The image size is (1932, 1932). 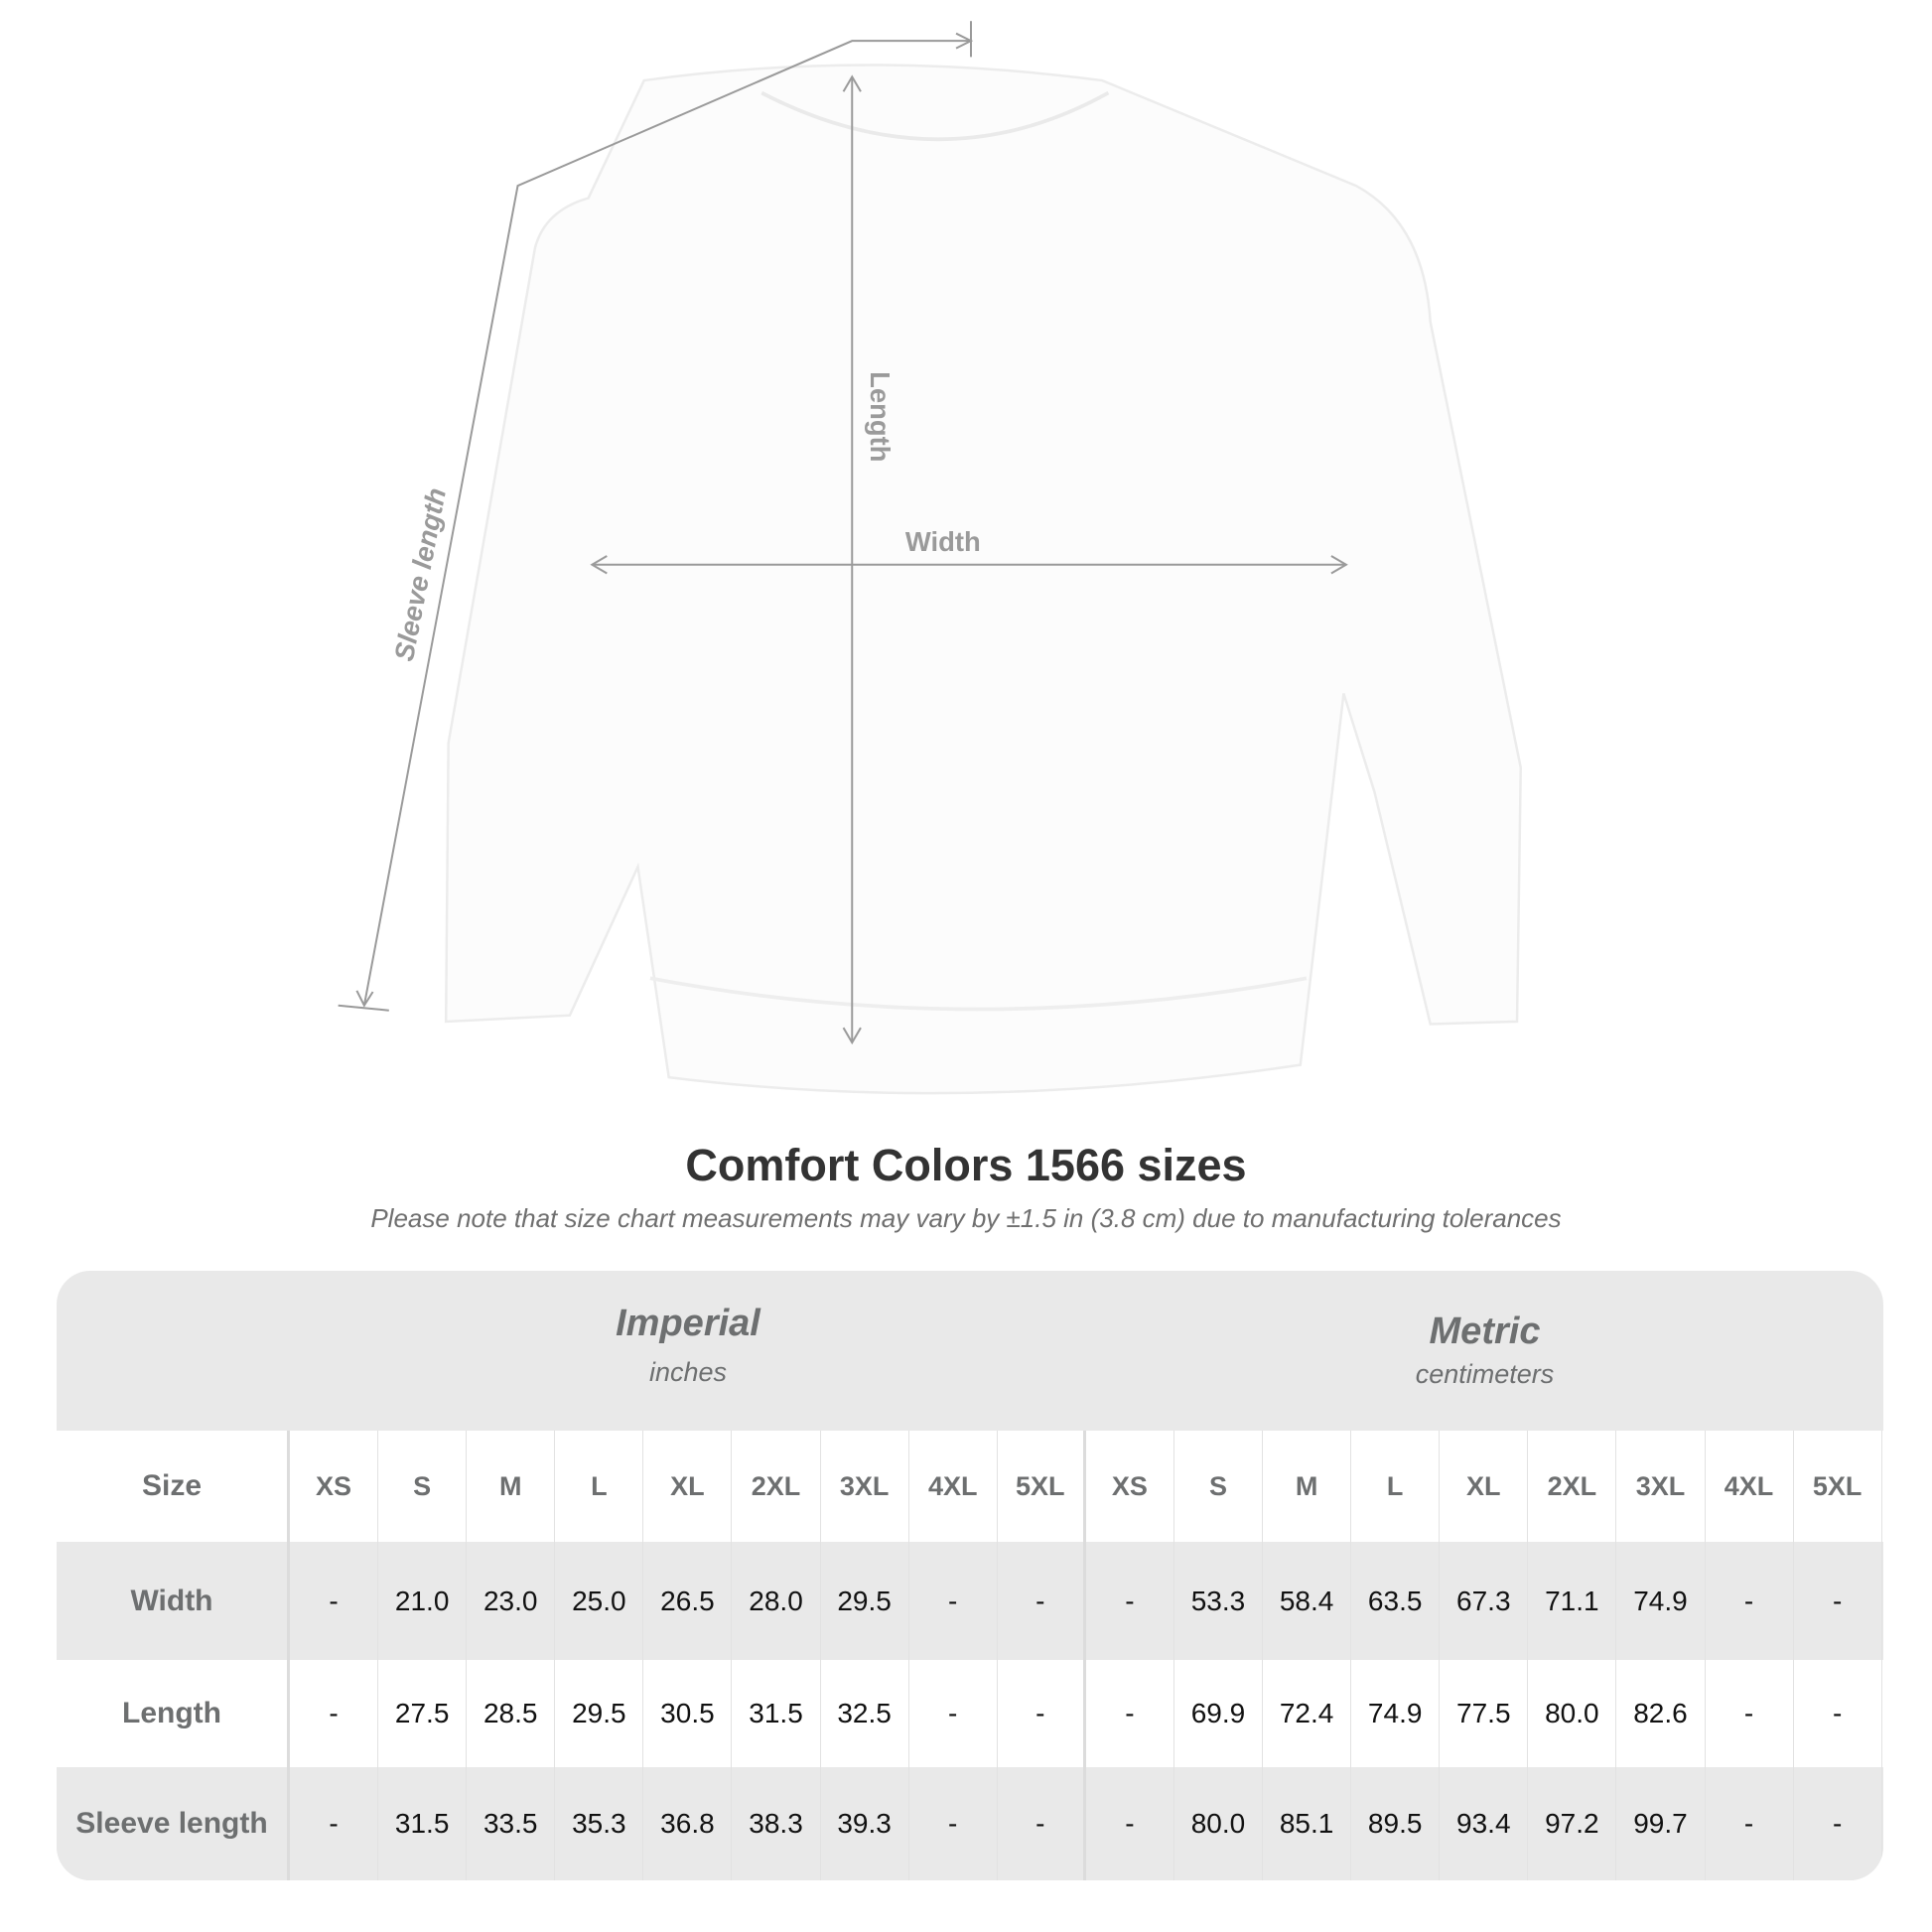 I want to click on length-arrow-top, so click(x=852, y=83).